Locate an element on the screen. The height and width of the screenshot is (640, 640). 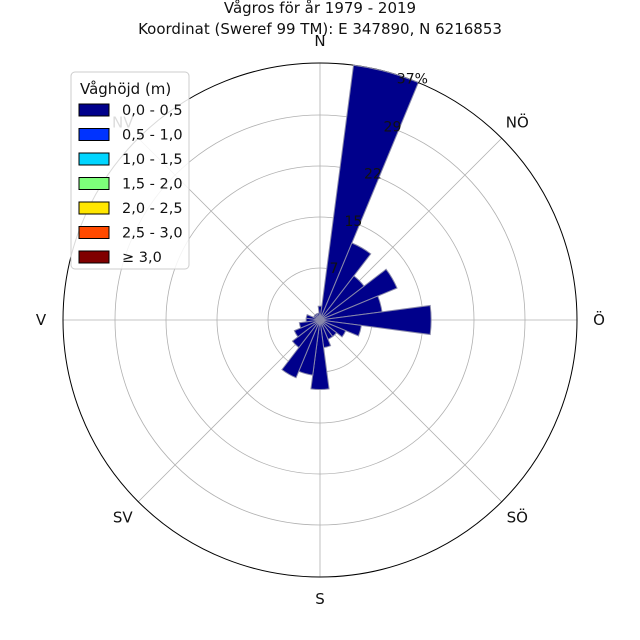
direction-label: SV is located at coordinates (123, 517).